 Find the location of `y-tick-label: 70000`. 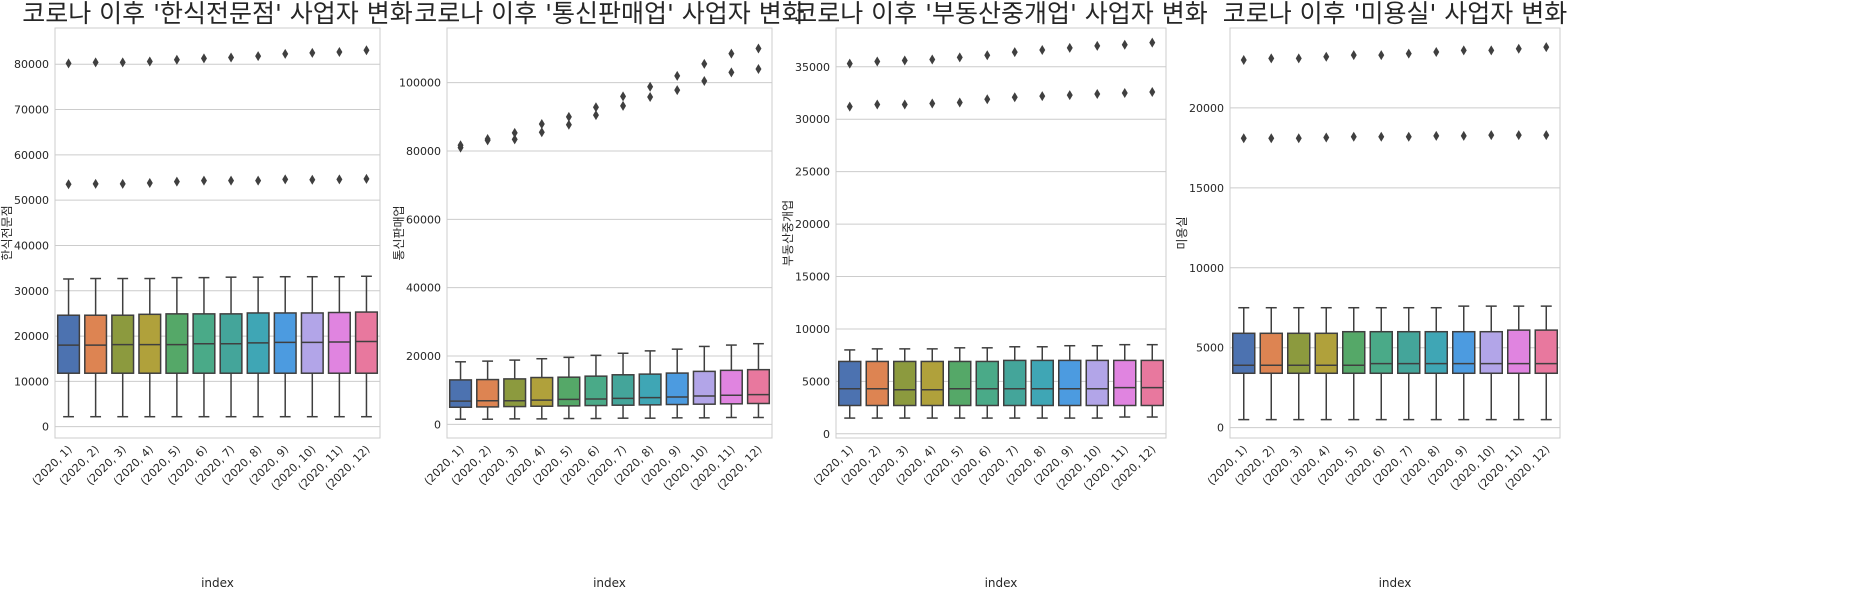

y-tick-label: 70000 is located at coordinates (31, 110).